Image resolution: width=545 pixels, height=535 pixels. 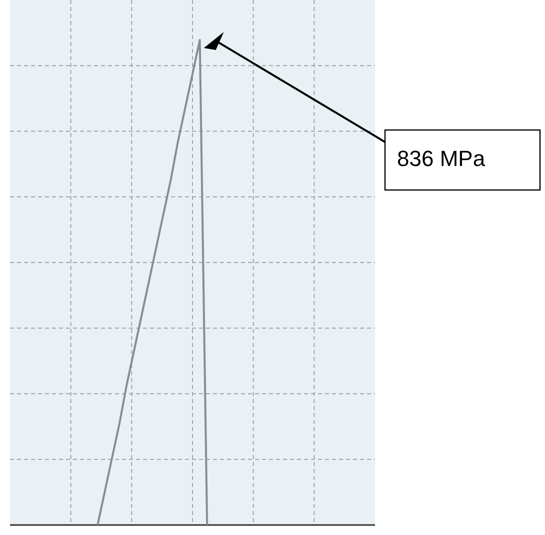 What do you see at coordinates (441, 158) in the screenshot?
I see `text: 836 MPa` at bounding box center [441, 158].